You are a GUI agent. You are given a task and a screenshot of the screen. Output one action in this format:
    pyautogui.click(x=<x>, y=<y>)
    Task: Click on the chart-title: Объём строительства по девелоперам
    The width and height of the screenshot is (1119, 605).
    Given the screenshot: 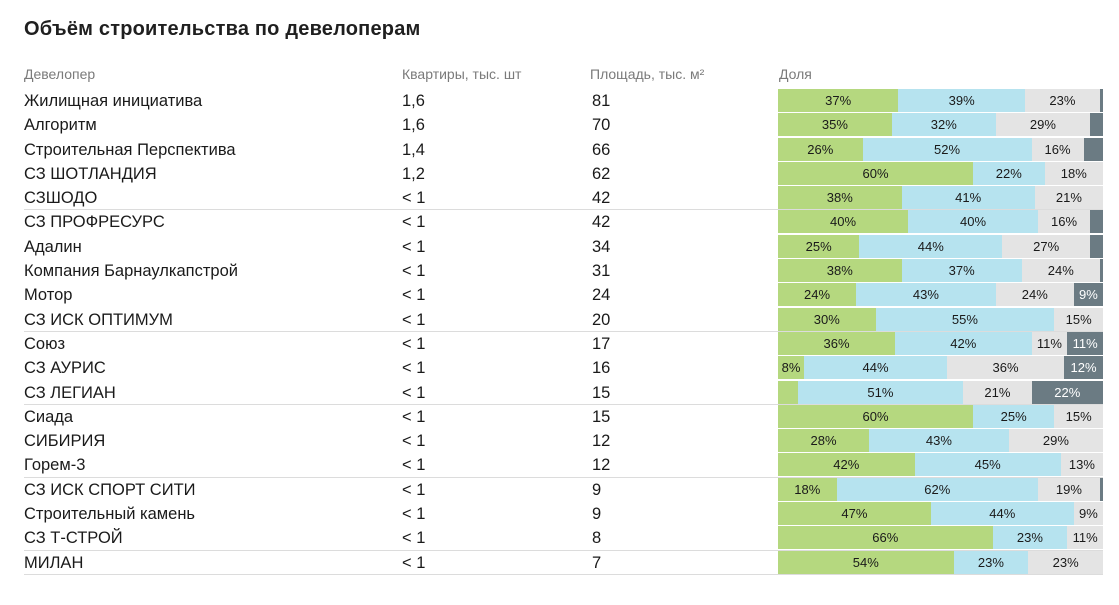 What is the action you would take?
    pyautogui.click(x=222, y=29)
    